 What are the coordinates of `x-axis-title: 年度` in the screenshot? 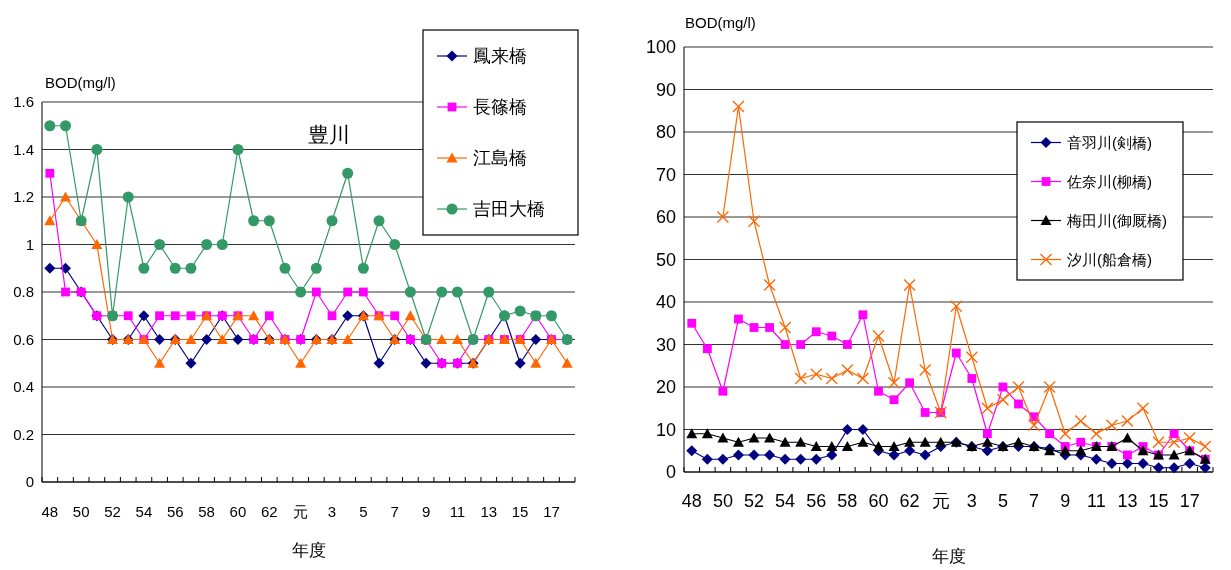 It's located at (948, 556).